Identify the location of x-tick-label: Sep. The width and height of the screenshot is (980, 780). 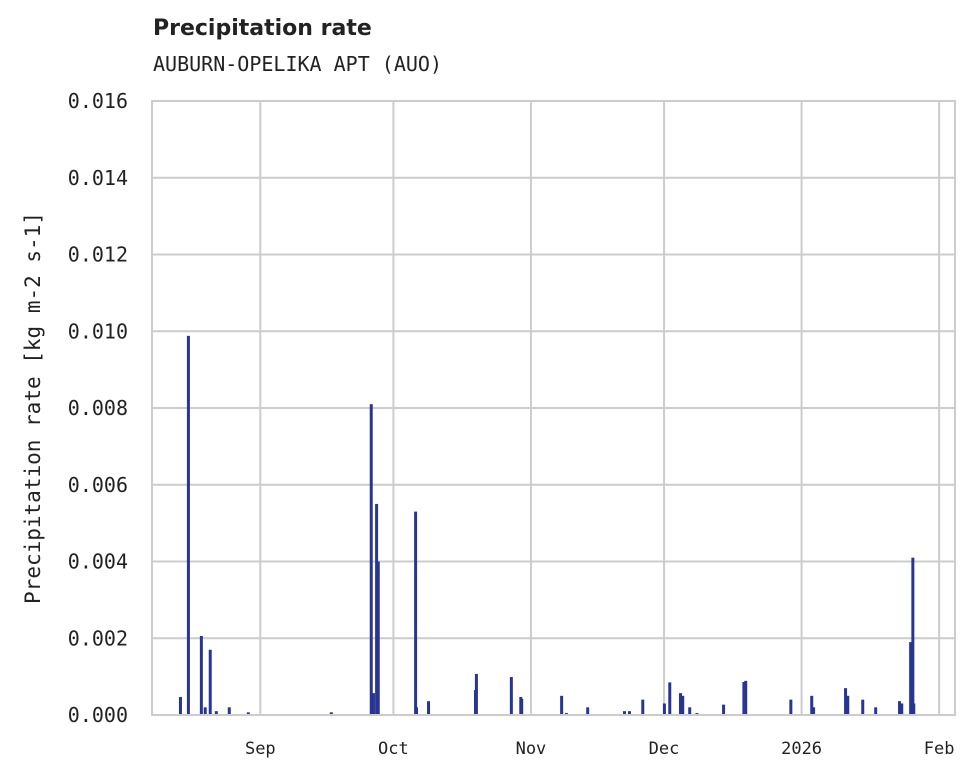
(260, 749).